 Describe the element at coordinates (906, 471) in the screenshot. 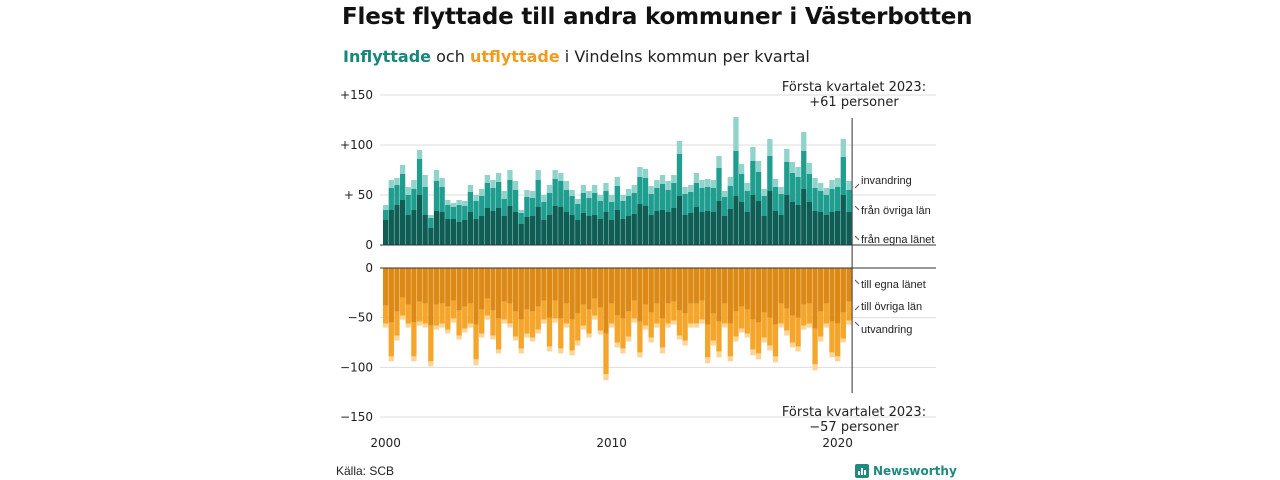

I see `brand-logo: Newsworthy` at that location.